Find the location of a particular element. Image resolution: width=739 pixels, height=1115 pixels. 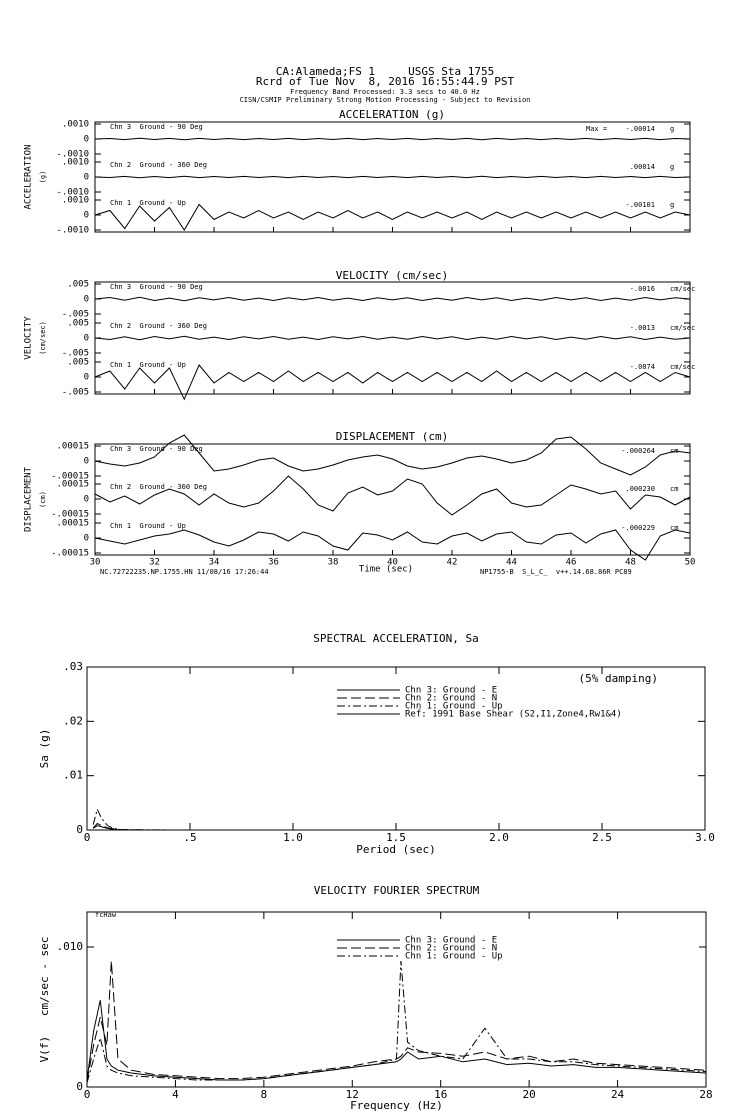

panel-title: ACCELERATION (g) is located at coordinates (392, 114).